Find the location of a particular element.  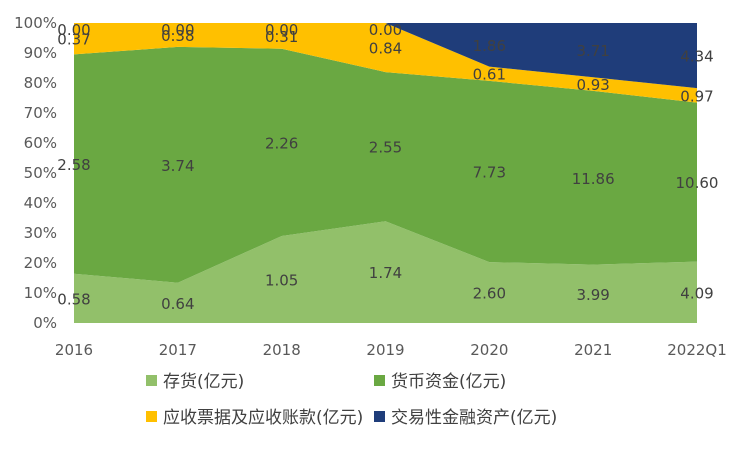

data-label: 2.60 is located at coordinates (489, 294).